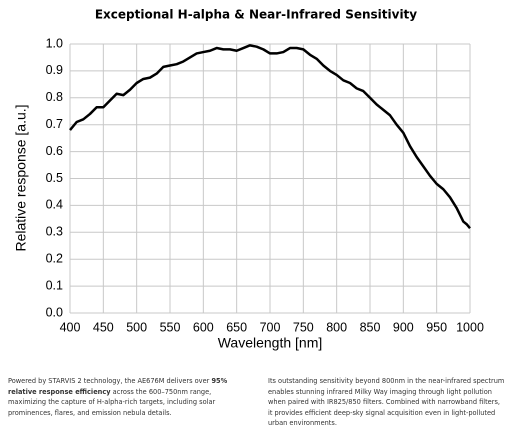  I want to click on y-tick-label: 0.0, so click(54, 312).